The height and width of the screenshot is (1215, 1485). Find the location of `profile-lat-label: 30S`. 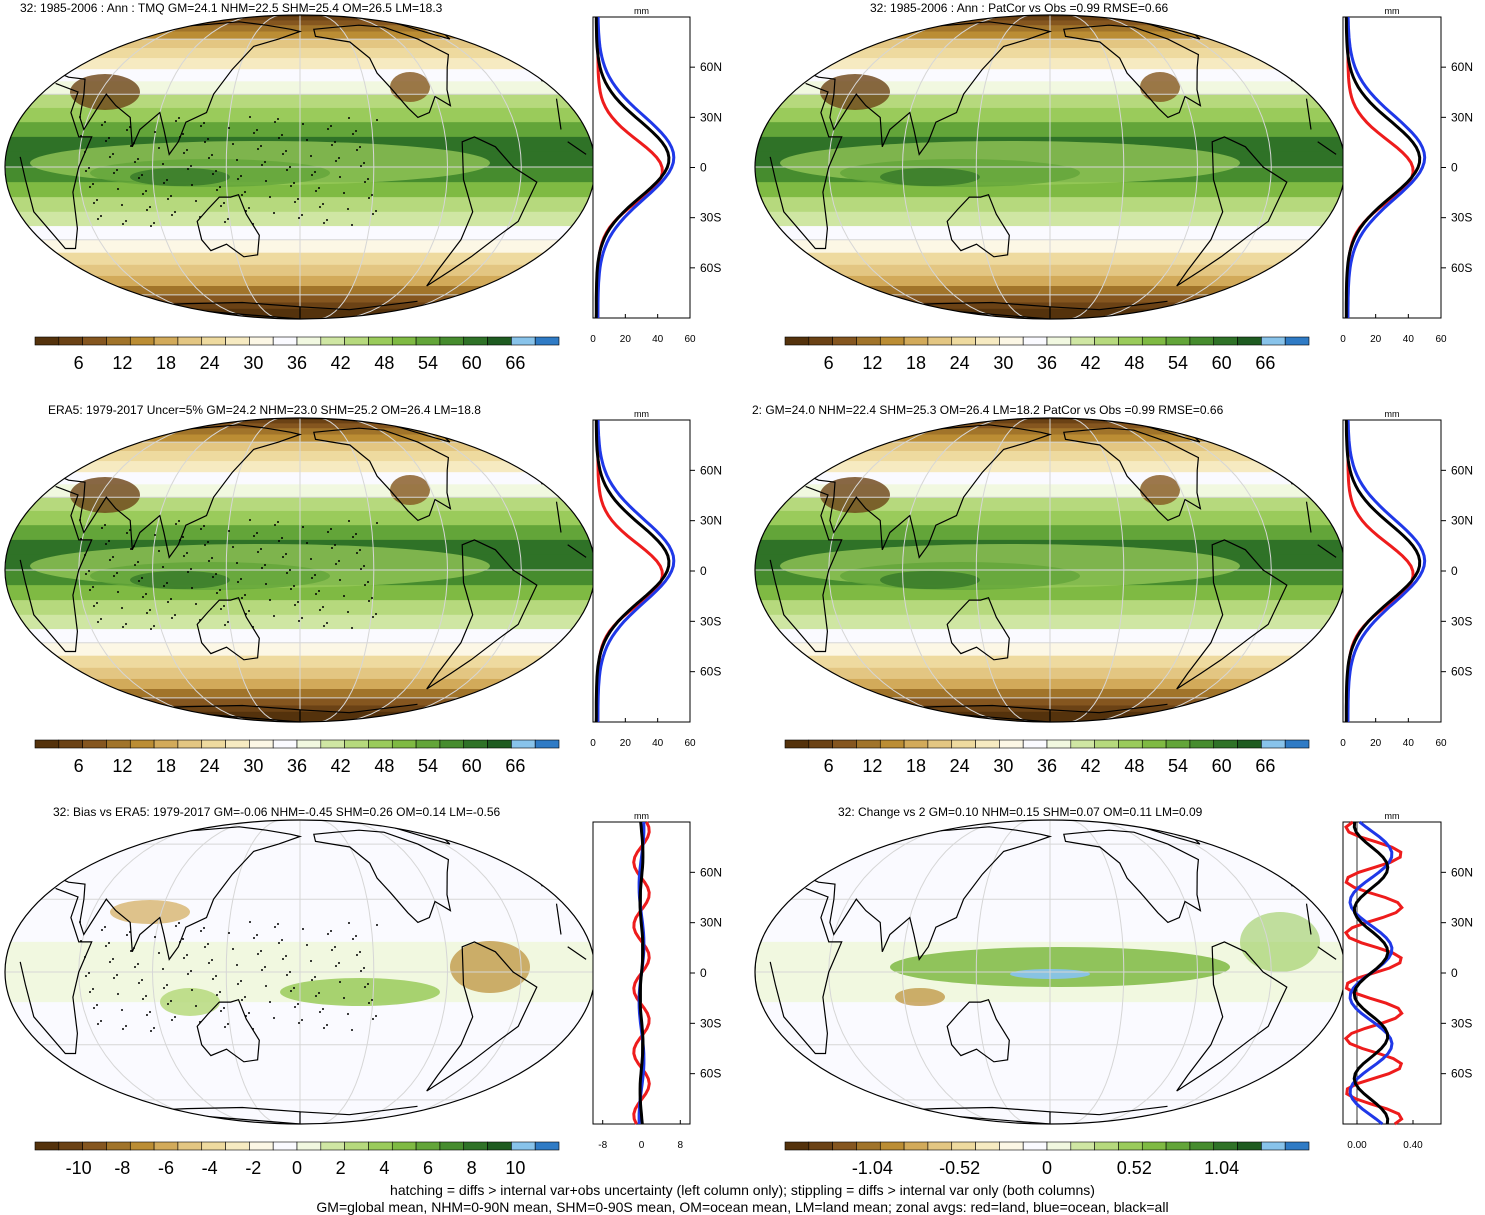

profile-lat-label: 30S is located at coordinates (1461, 1023).